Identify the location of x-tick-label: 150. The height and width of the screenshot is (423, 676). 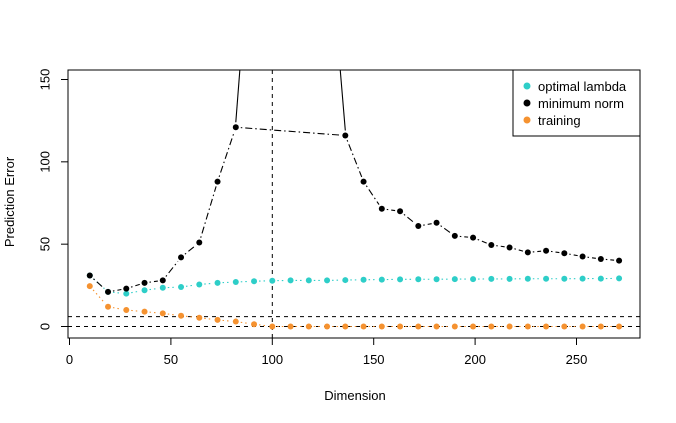
(374, 359).